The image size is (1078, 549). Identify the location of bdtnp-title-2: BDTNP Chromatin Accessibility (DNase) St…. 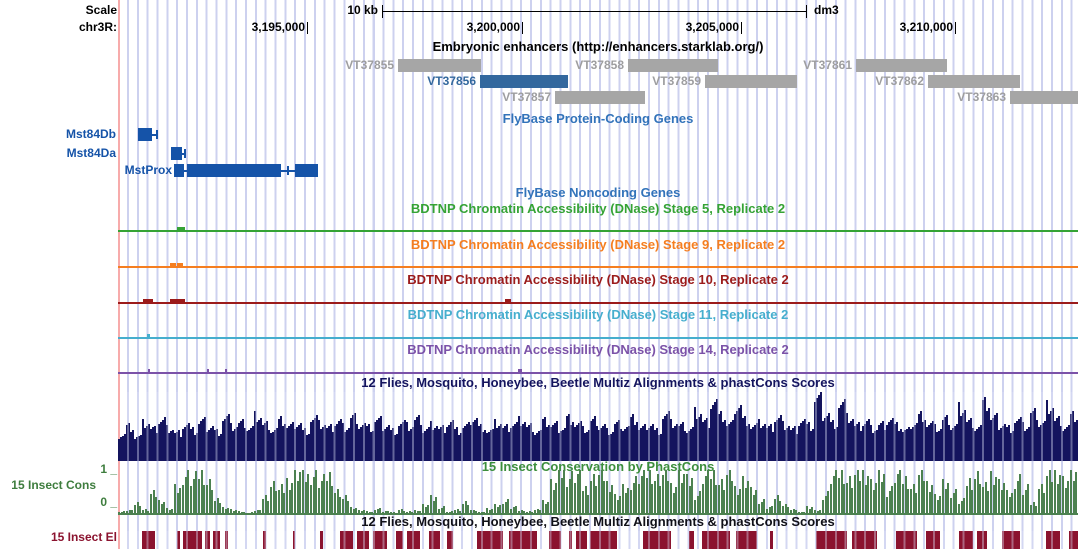
(598, 279).